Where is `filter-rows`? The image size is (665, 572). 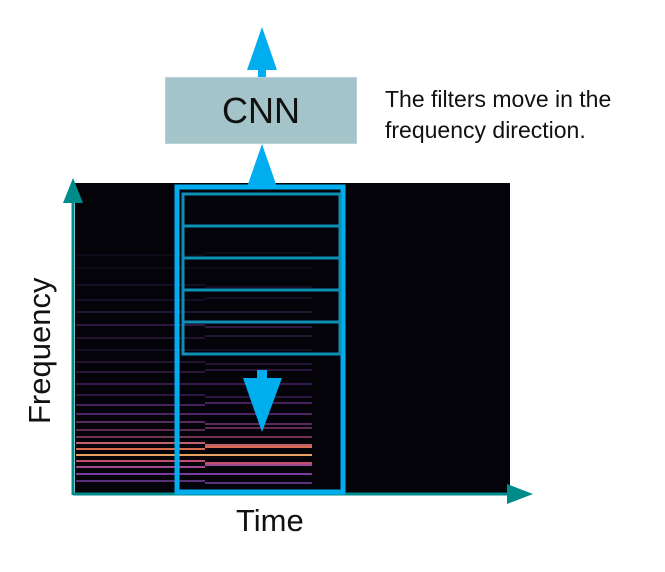 filter-rows is located at coordinates (261, 274).